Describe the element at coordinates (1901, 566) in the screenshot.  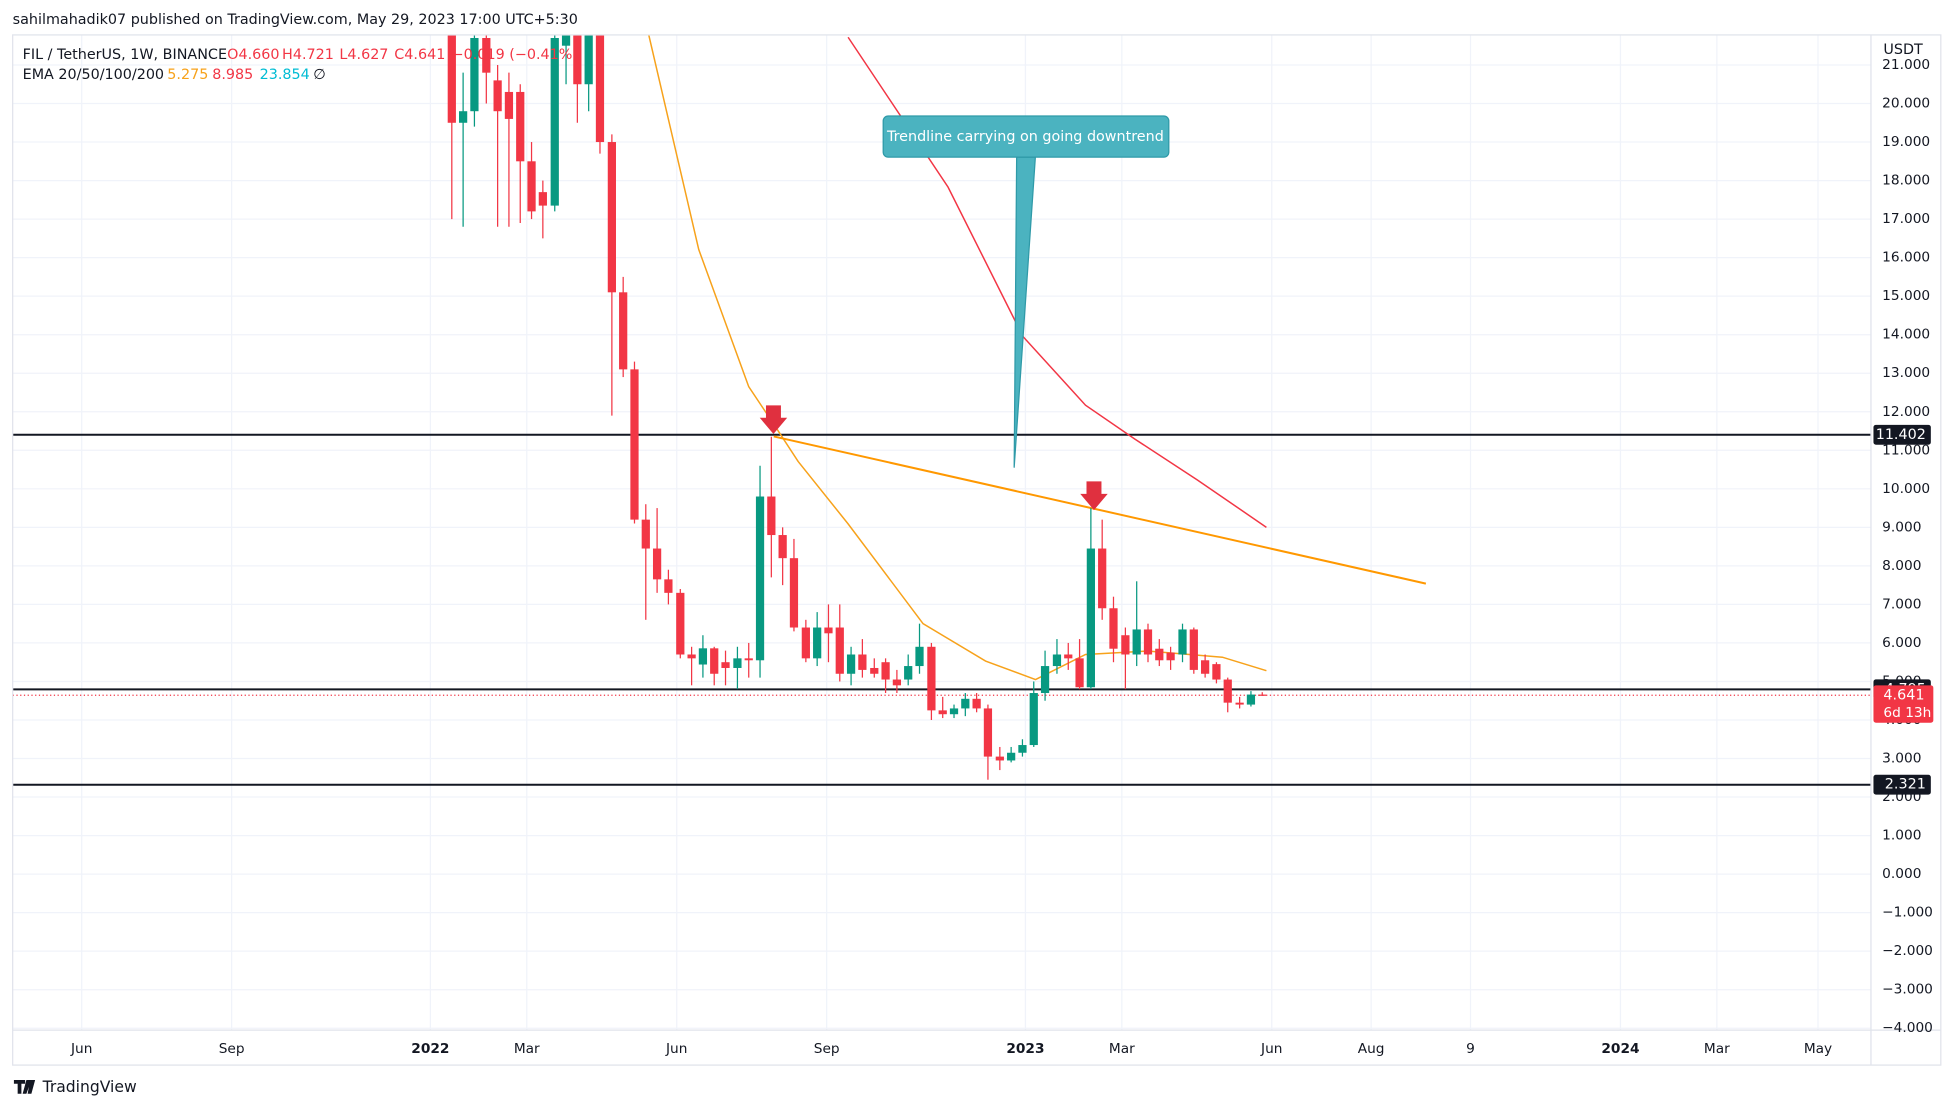
I see `y-tick-label: 8.000` at that location.